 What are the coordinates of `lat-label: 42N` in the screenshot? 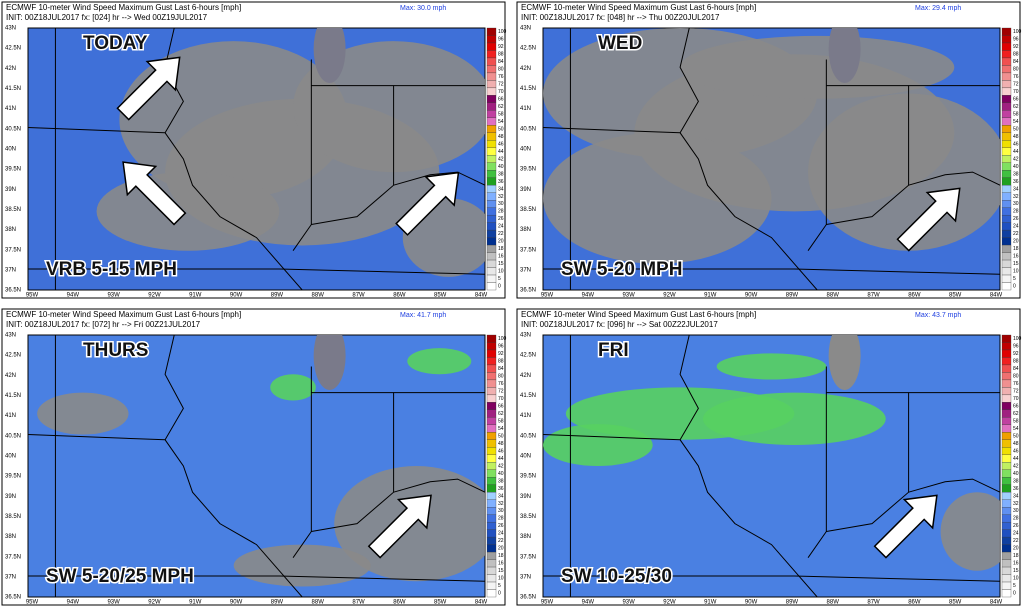 It's located at (10, 69).